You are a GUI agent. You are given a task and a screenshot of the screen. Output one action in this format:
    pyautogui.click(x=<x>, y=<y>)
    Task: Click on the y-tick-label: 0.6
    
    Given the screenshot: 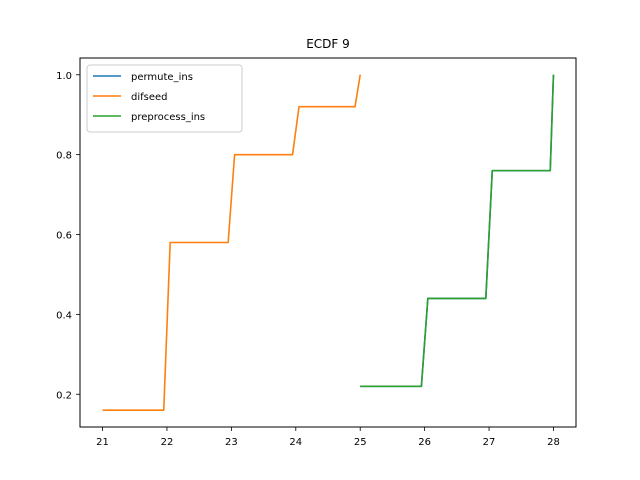 What is the action you would take?
    pyautogui.click(x=64, y=236)
    